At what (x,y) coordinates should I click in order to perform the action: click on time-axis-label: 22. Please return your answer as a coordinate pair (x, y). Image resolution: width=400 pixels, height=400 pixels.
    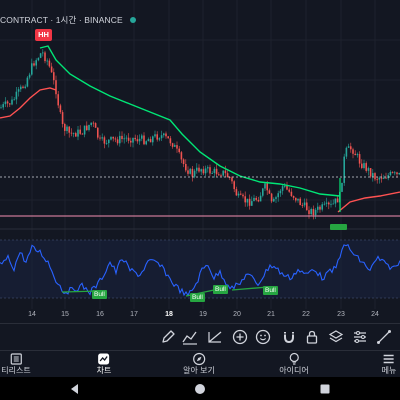
    Looking at the image, I should click on (306, 314).